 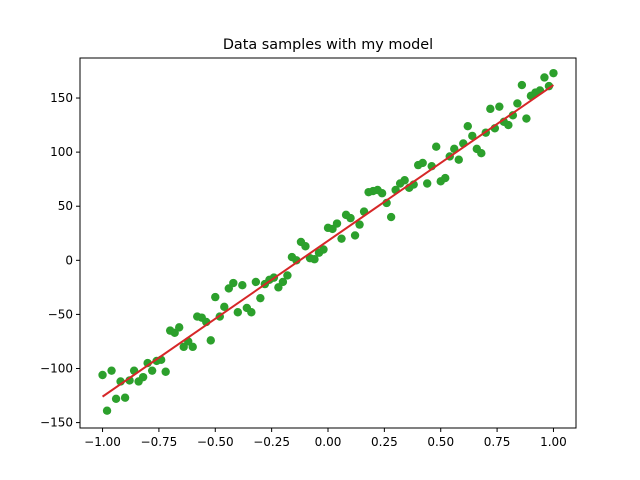 What do you see at coordinates (56, 423) in the screenshot?
I see `y-tick-label: −150` at bounding box center [56, 423].